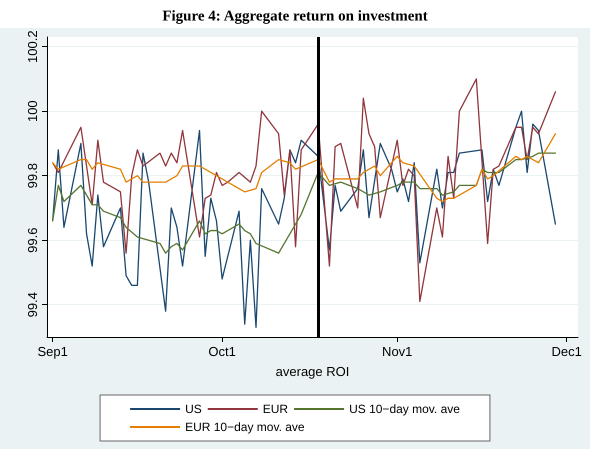 The image size is (590, 449). What do you see at coordinates (32, 240) in the screenshot?
I see `y-tick-label: 99.6` at bounding box center [32, 240].